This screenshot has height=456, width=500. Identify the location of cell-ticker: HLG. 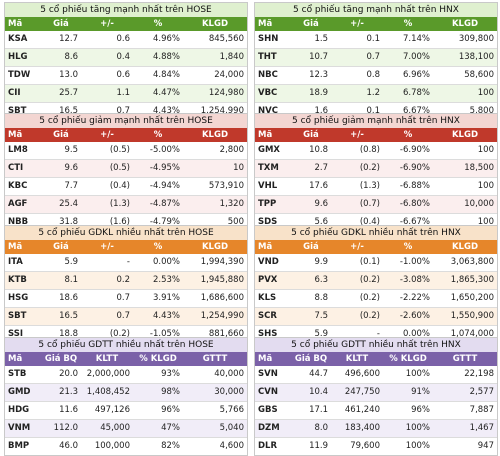
(18, 57).